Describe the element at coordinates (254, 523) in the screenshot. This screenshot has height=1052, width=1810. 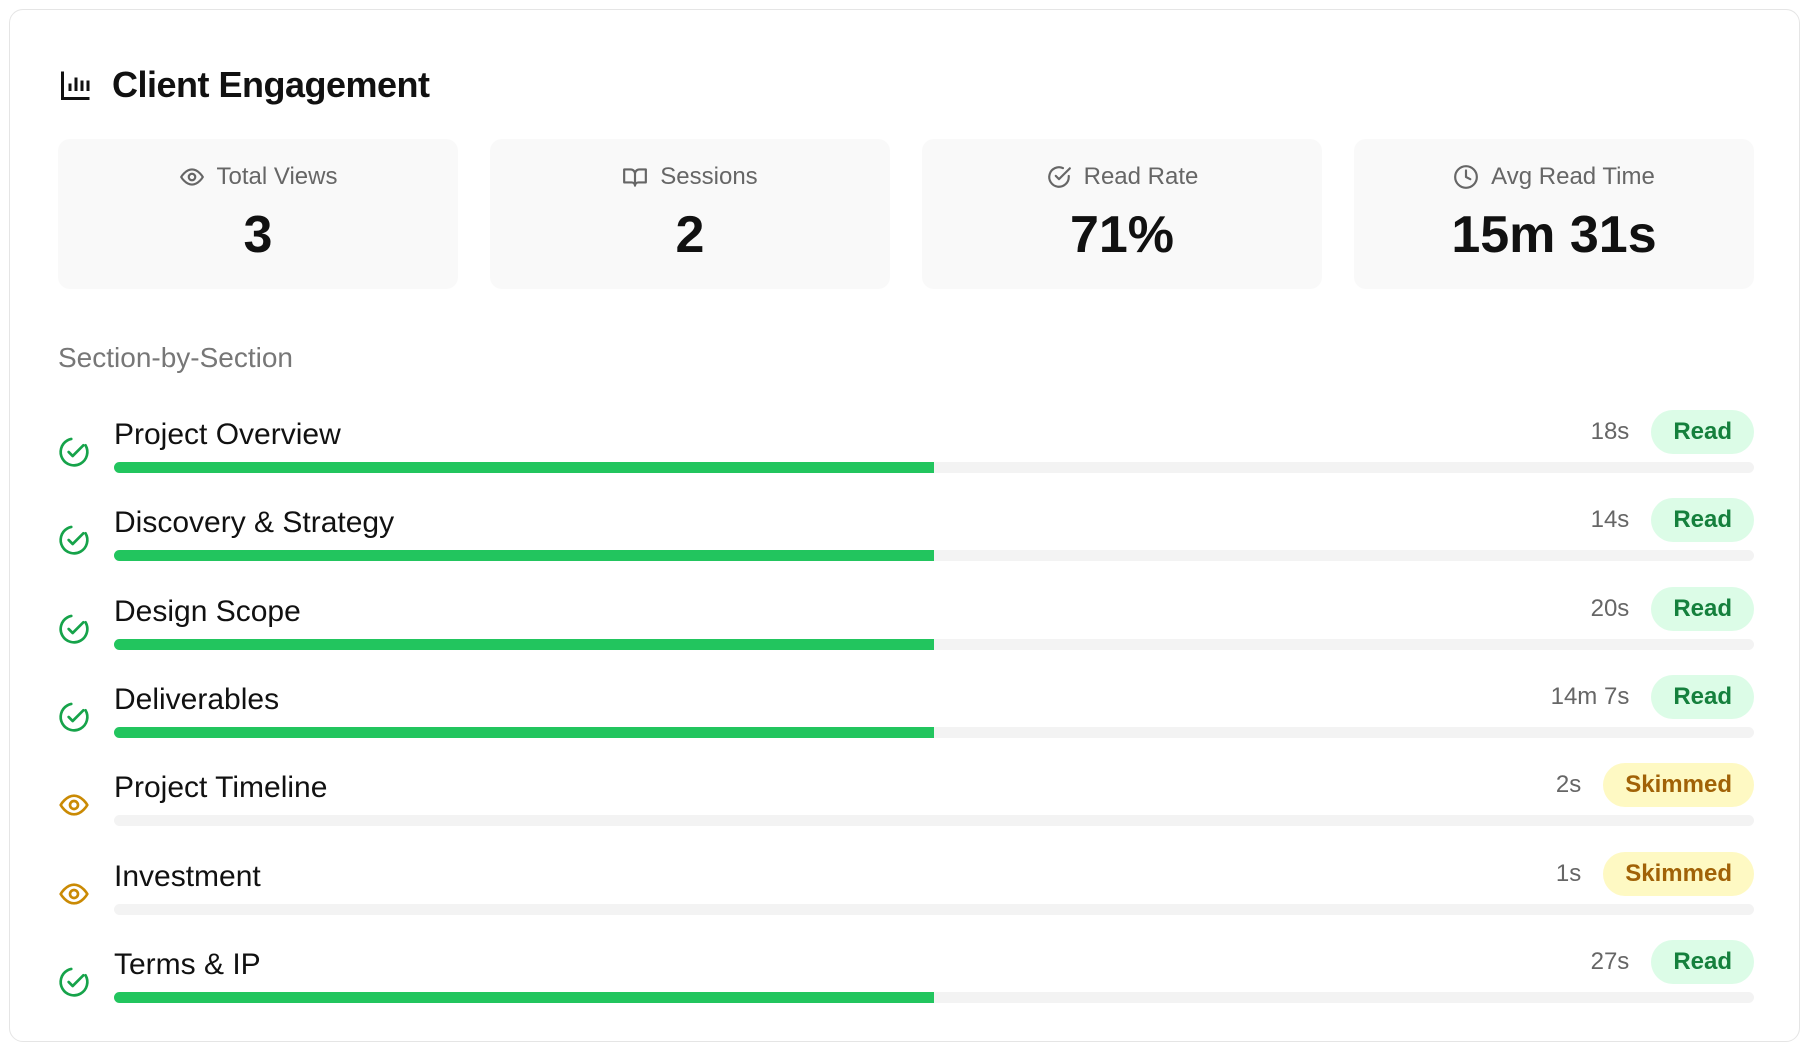
I see `section-name: Discovery & Strategy` at that location.